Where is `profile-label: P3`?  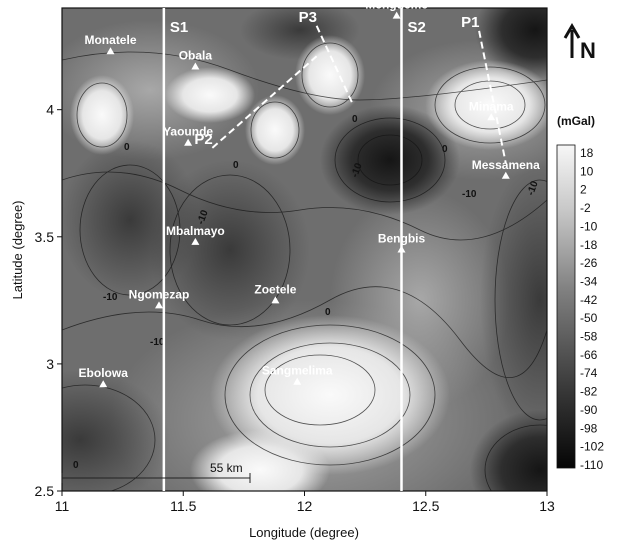 profile-label: P3 is located at coordinates (308, 17).